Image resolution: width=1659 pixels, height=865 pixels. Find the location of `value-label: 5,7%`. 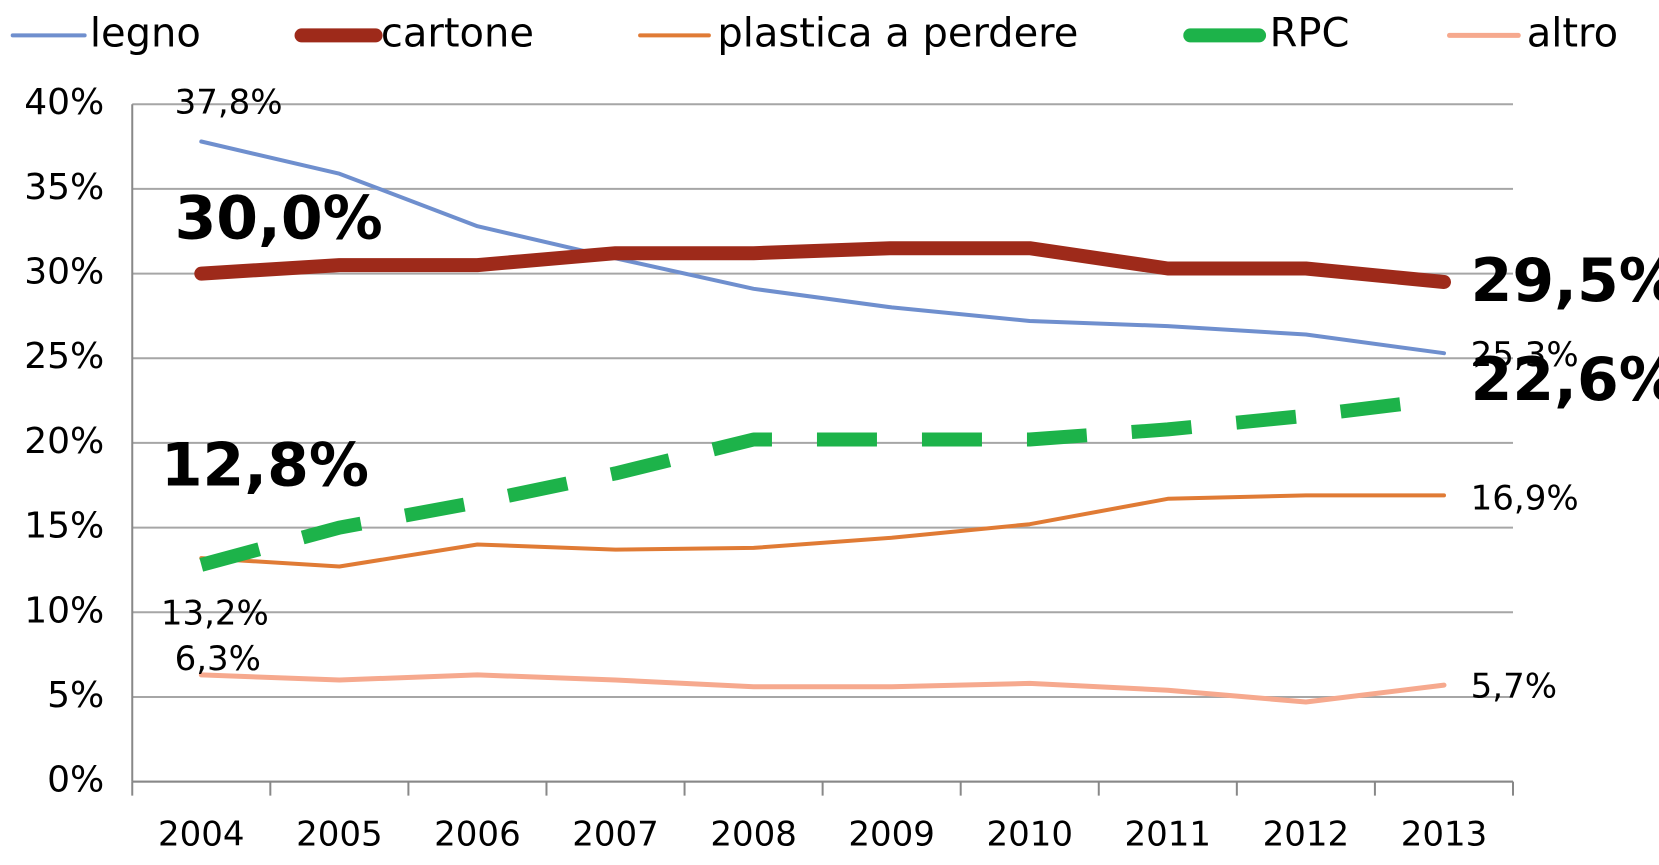

value-label: 5,7% is located at coordinates (1514, 686).